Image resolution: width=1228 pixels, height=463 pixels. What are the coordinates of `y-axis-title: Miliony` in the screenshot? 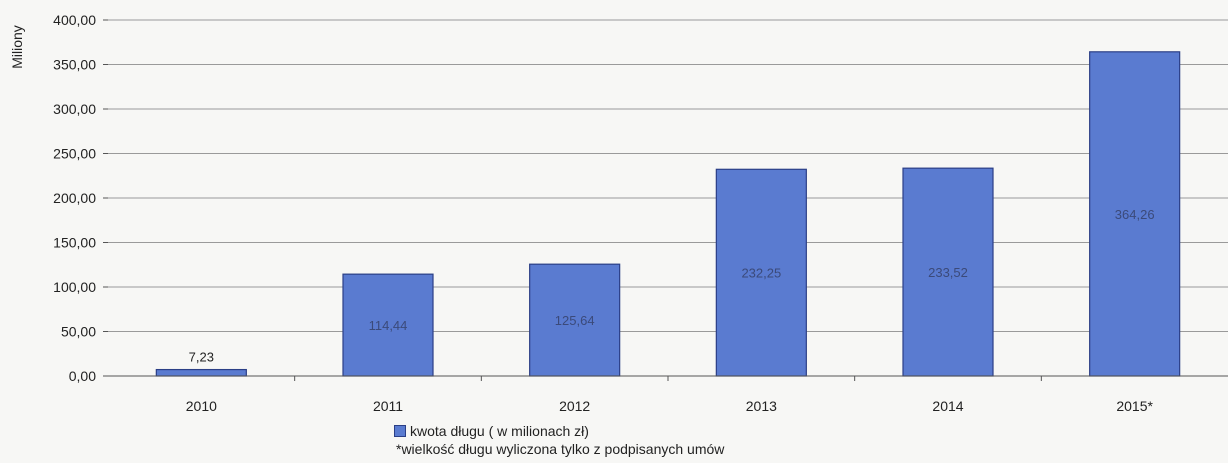 It's located at (17, 47).